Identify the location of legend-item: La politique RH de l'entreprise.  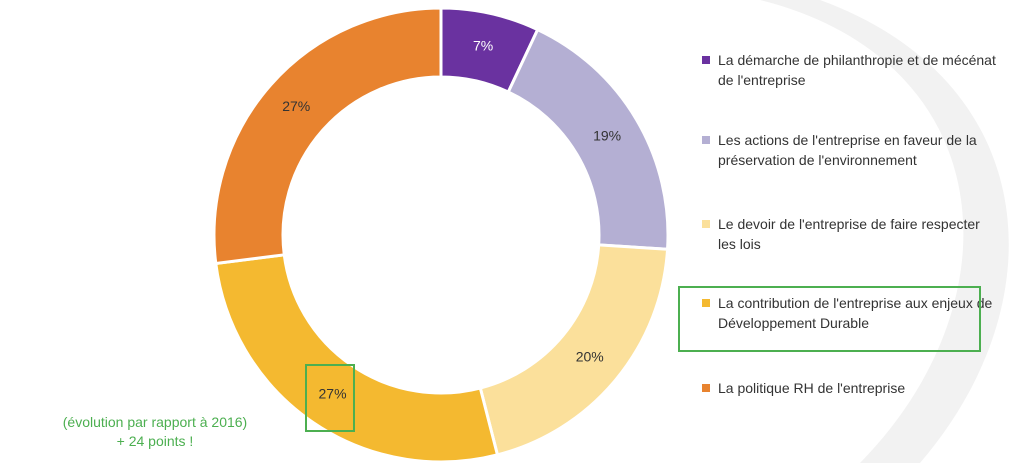
(850, 388).